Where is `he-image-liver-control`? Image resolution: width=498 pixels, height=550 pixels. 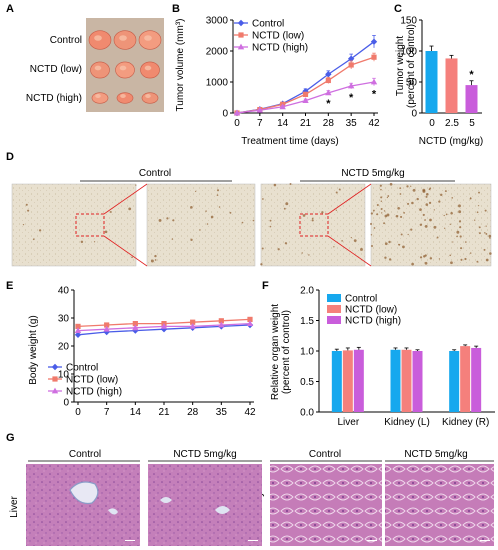 he-image-liver-control is located at coordinates (83, 505).